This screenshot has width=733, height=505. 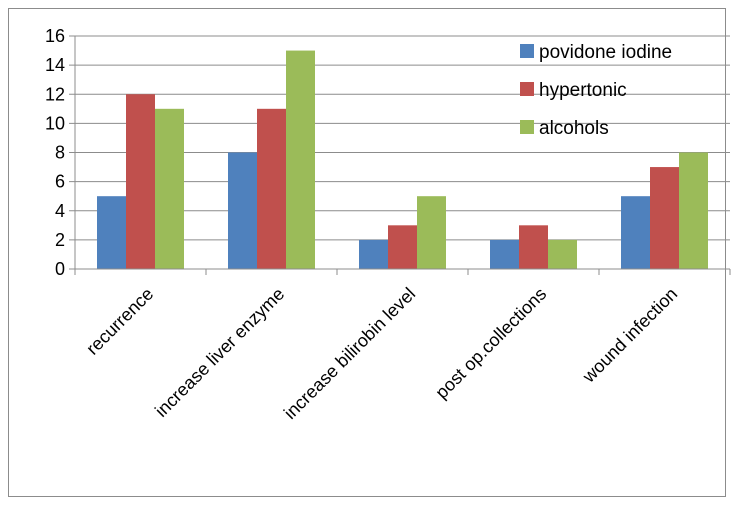 What do you see at coordinates (574, 128) in the screenshot?
I see `legend-label: alcohols` at bounding box center [574, 128].